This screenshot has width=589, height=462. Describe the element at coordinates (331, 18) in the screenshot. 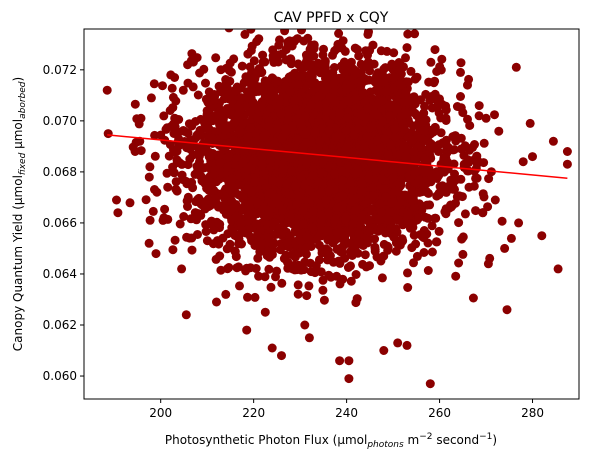

I see `chart-title: CAV PPFD x CQY` at that location.